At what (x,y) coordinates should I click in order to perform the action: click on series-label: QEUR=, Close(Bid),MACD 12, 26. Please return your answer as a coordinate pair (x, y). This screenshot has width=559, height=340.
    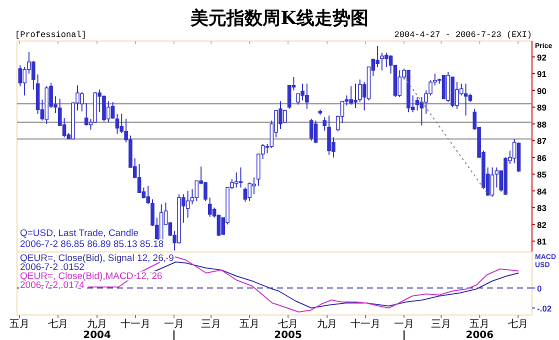
    Looking at the image, I should click on (91, 276).